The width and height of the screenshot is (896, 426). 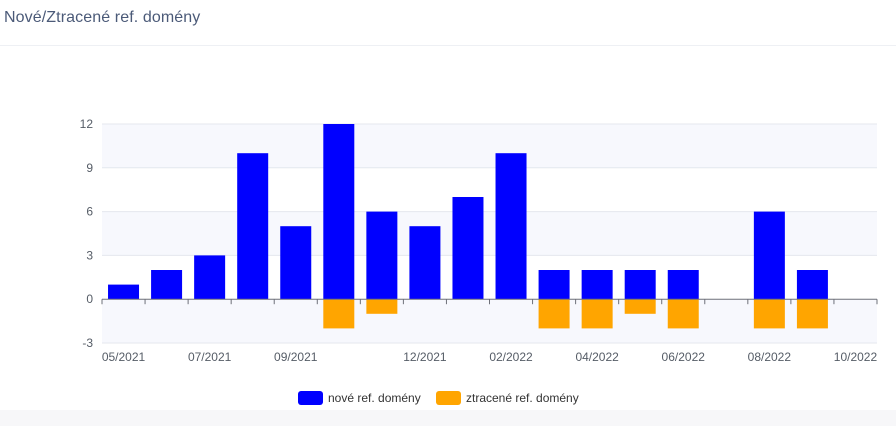 What do you see at coordinates (770, 357) in the screenshot?
I see `x-tick-label: 08/2022` at bounding box center [770, 357].